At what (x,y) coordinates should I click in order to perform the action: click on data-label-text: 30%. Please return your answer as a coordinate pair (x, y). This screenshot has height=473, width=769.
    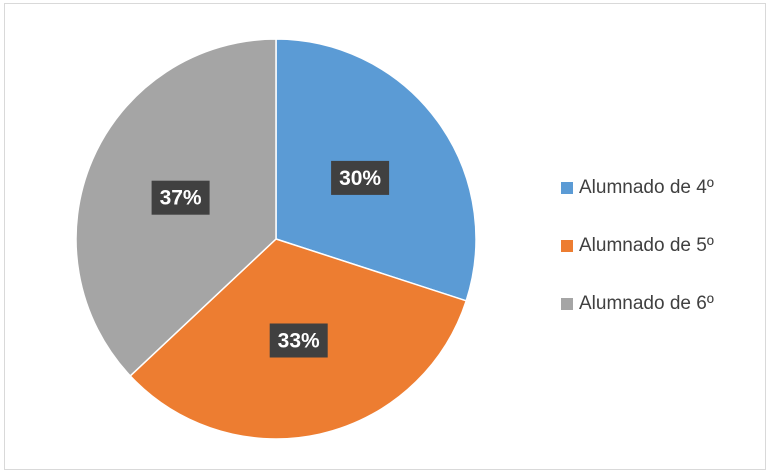
    Looking at the image, I should click on (360, 178).